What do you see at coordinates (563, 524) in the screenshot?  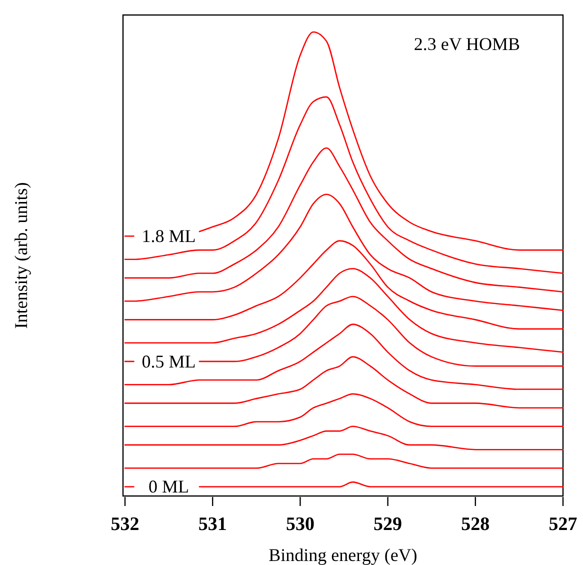 I see `x-tick-label: 527` at bounding box center [563, 524].